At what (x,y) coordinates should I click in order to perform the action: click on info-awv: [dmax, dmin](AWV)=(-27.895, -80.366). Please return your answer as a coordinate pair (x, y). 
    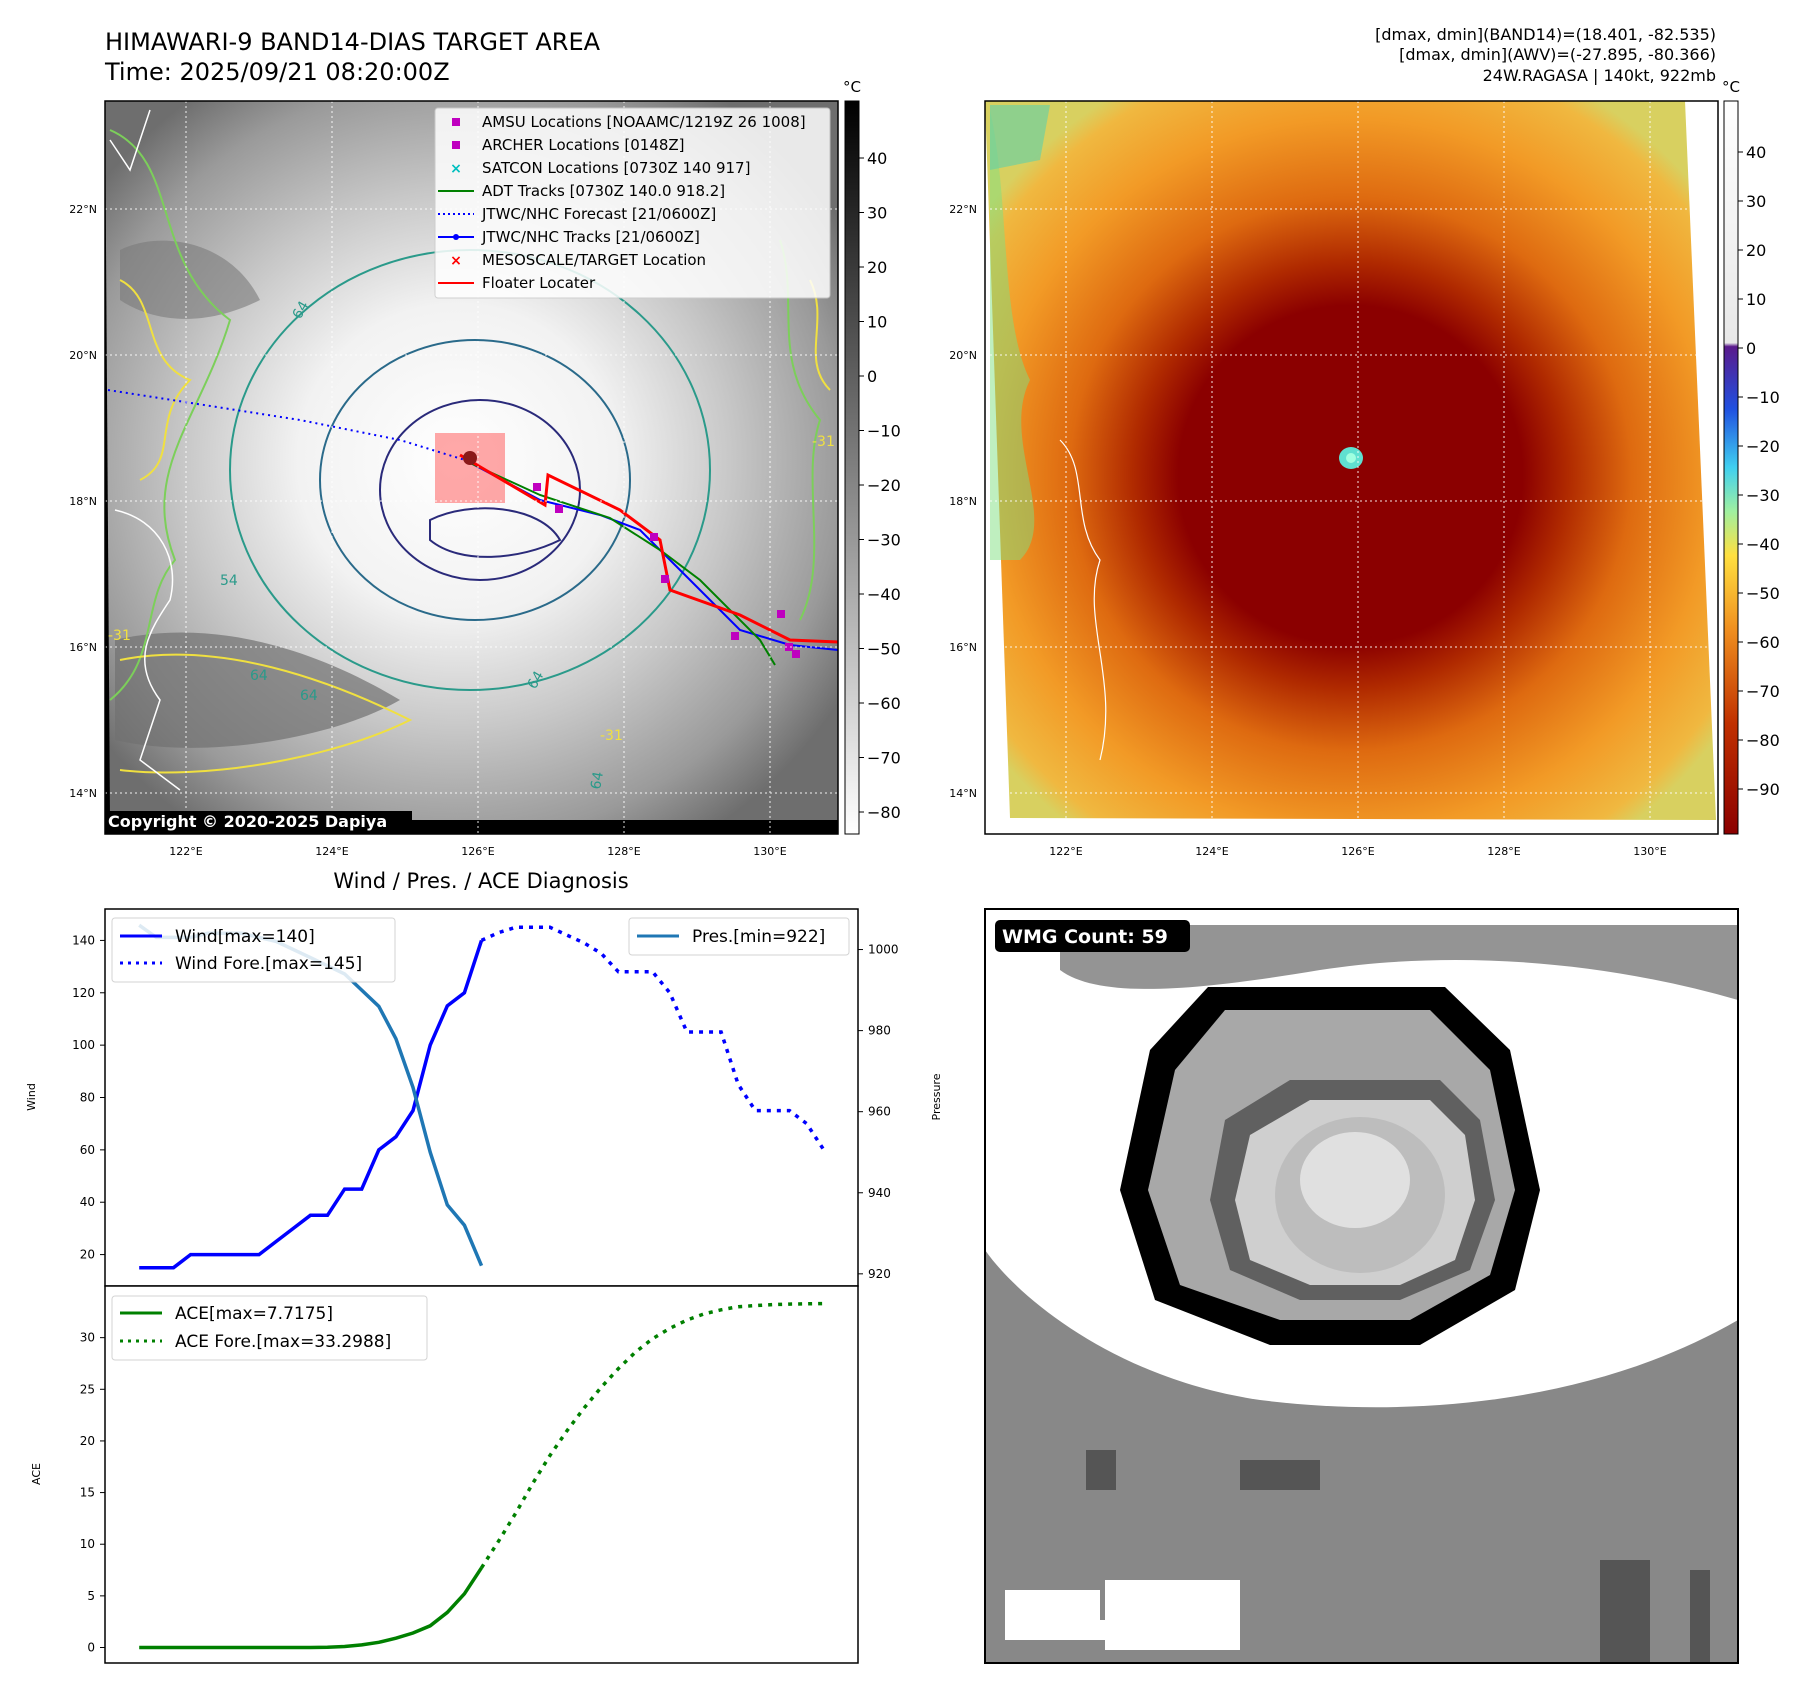
    Looking at the image, I should click on (1557, 54).